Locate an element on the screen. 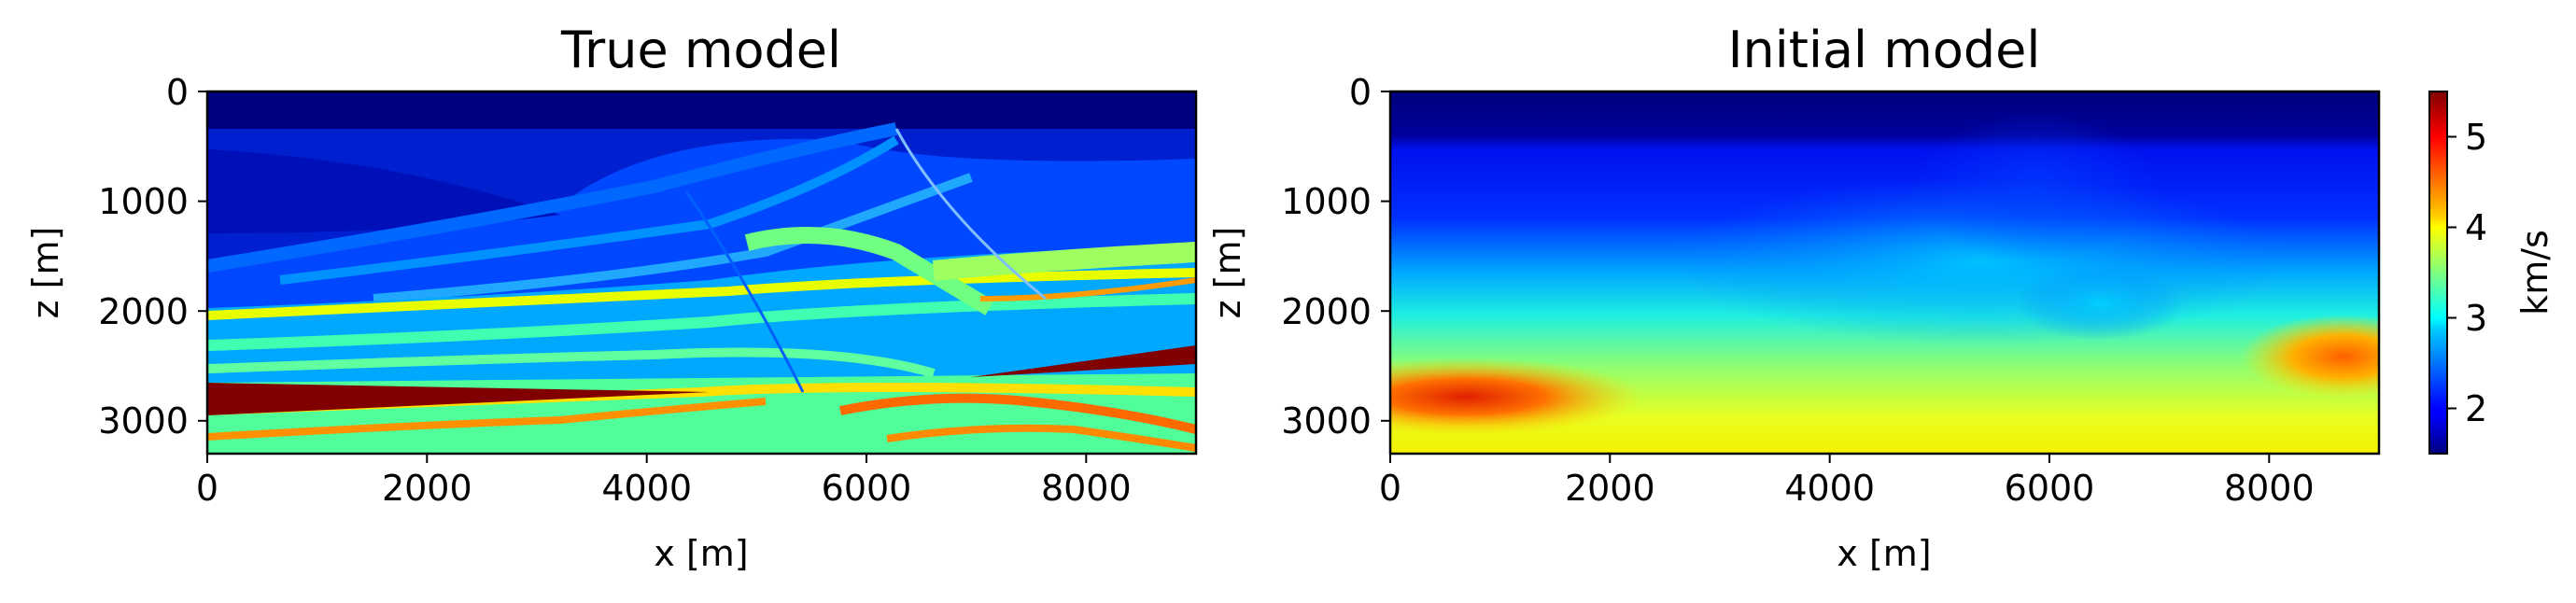 The image size is (2576, 603). chart-title: Initial model is located at coordinates (1884, 50).